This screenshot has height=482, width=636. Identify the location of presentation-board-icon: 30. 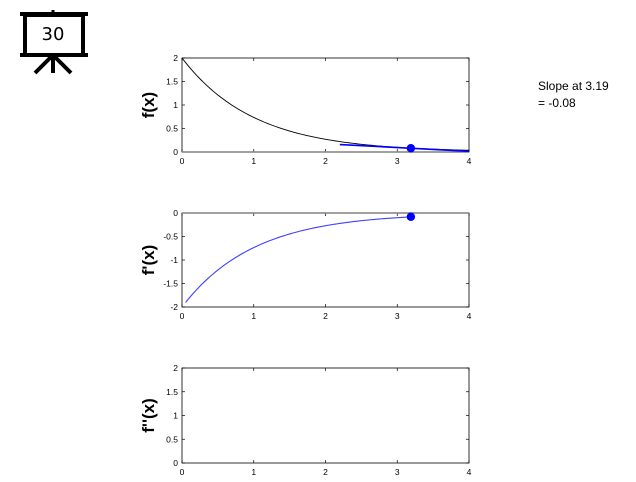
(54, 42).